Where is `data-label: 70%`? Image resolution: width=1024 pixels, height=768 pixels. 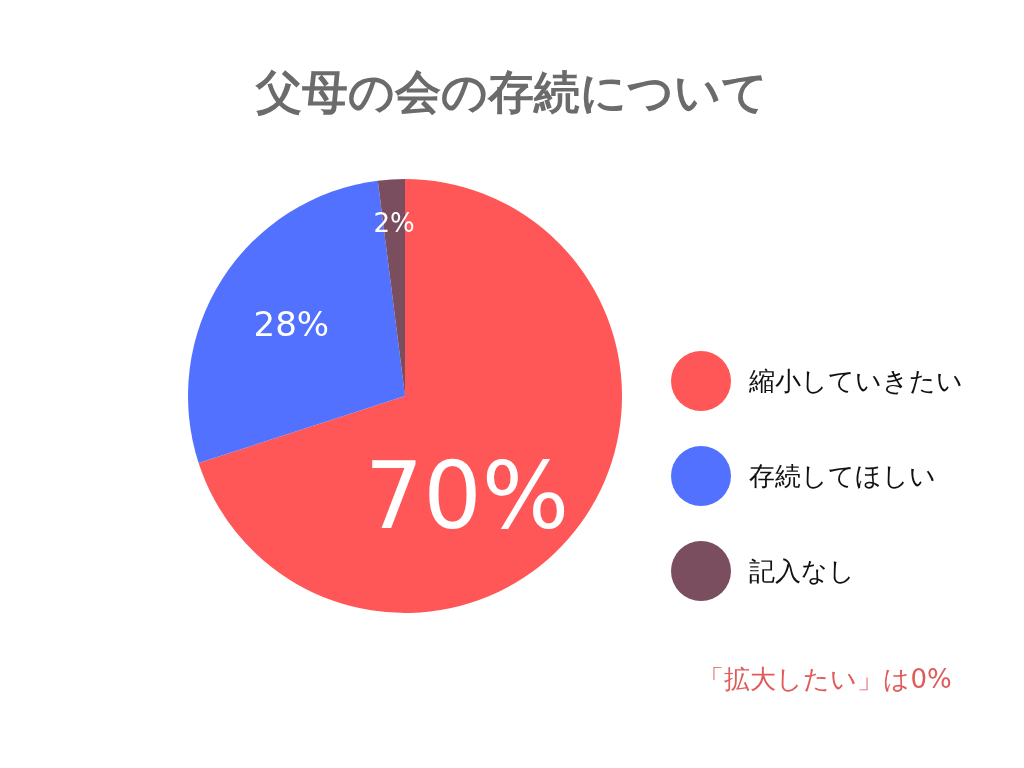 data-label: 70% is located at coordinates (467, 496).